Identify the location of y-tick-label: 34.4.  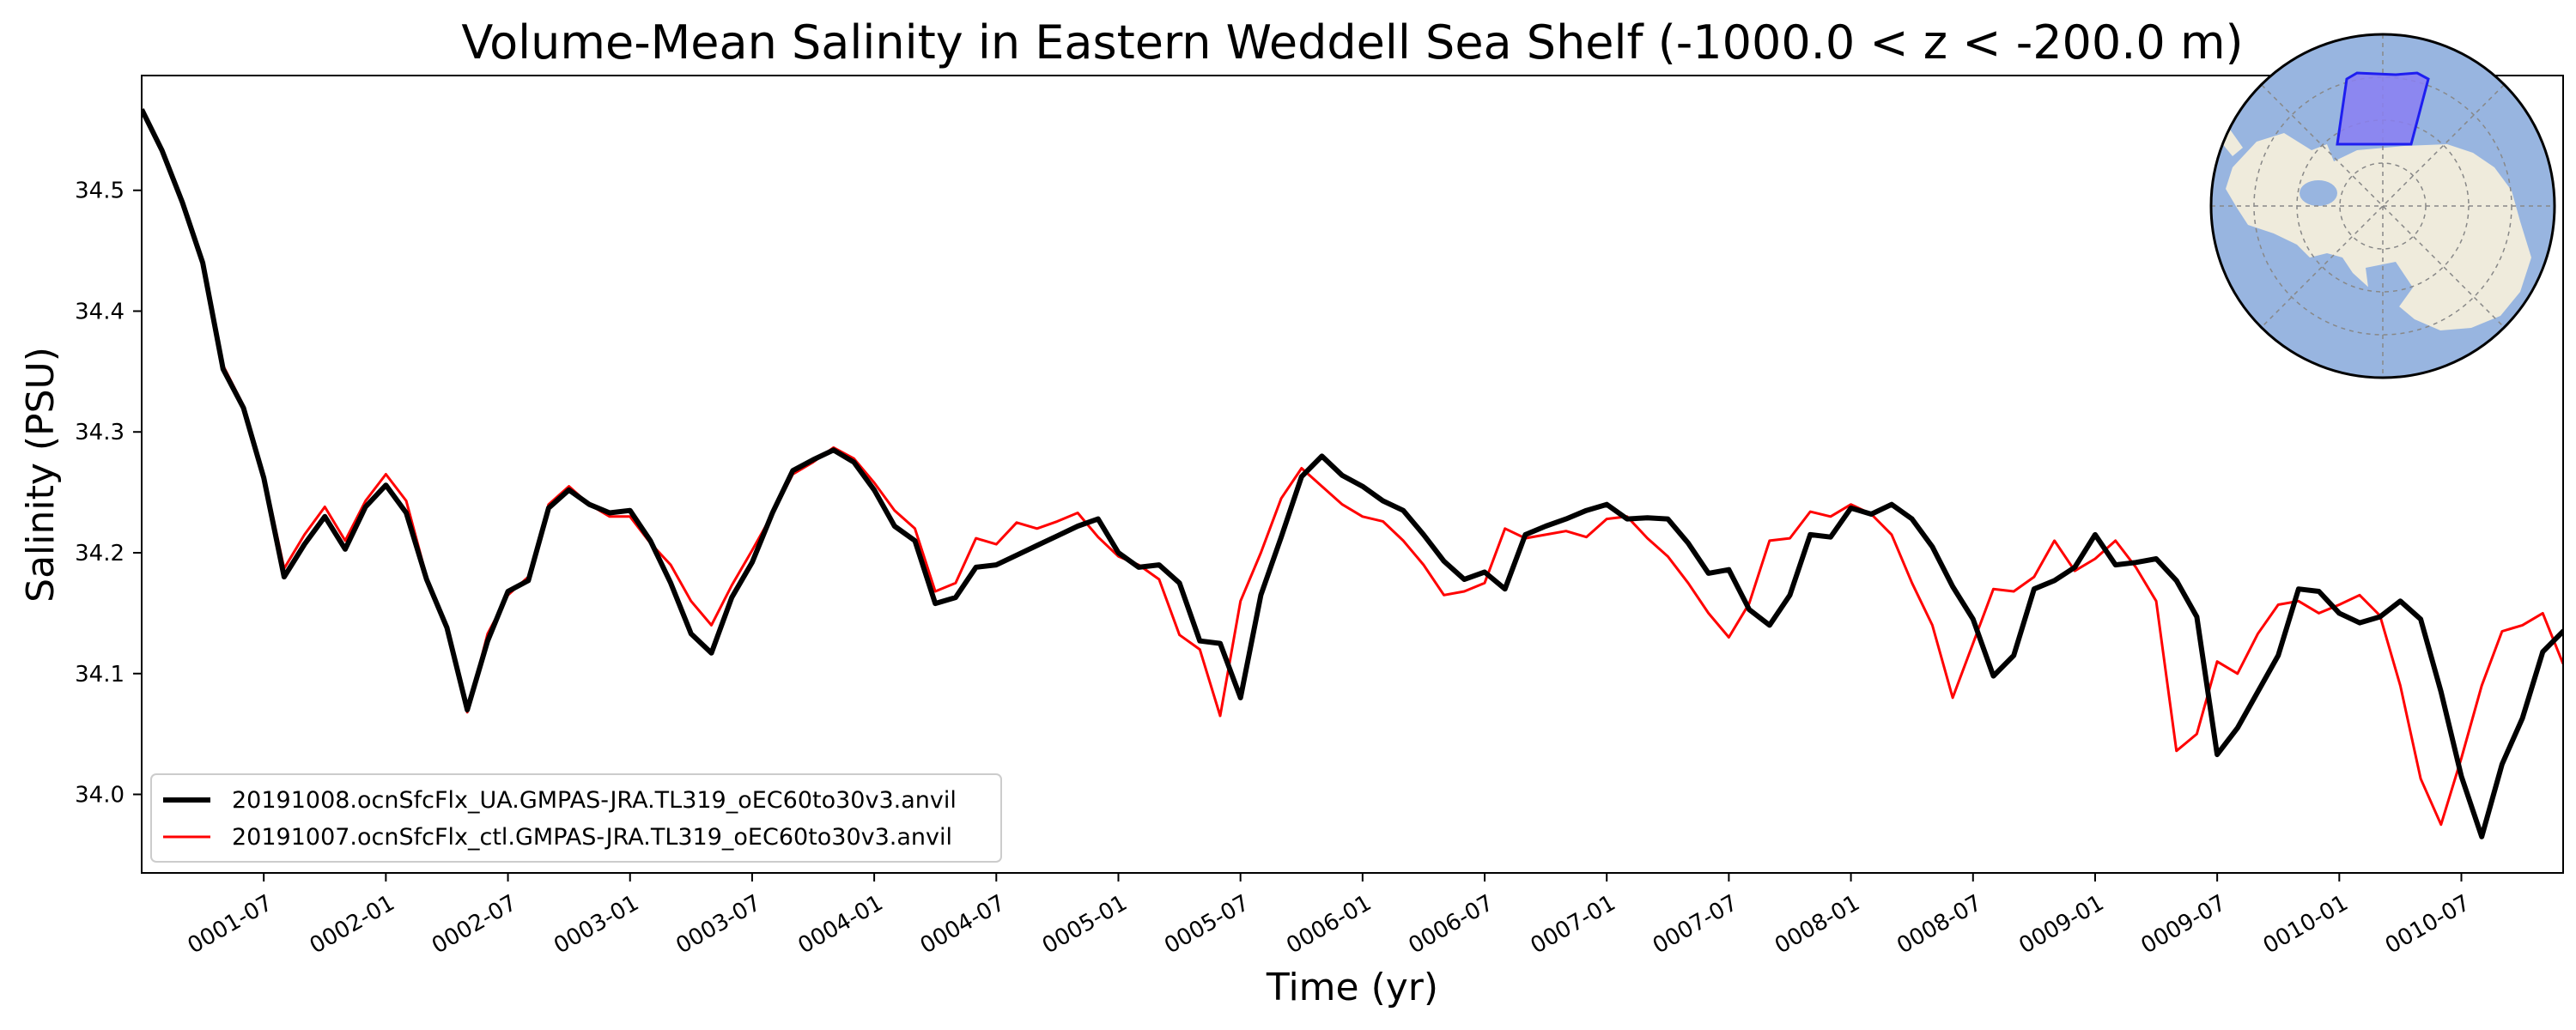
(100, 311).